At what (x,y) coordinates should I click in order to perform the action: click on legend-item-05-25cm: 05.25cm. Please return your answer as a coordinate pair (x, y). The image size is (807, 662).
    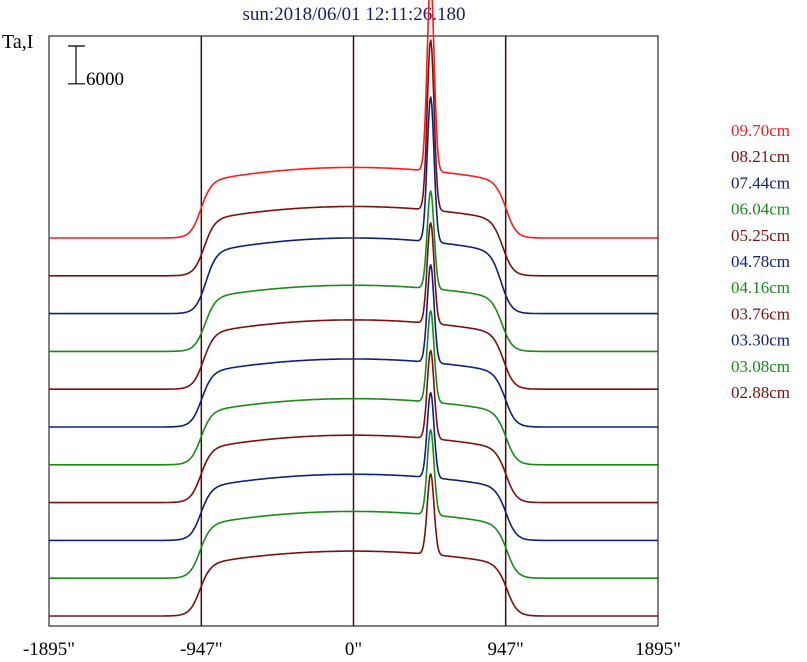
    Looking at the image, I should click on (760, 235).